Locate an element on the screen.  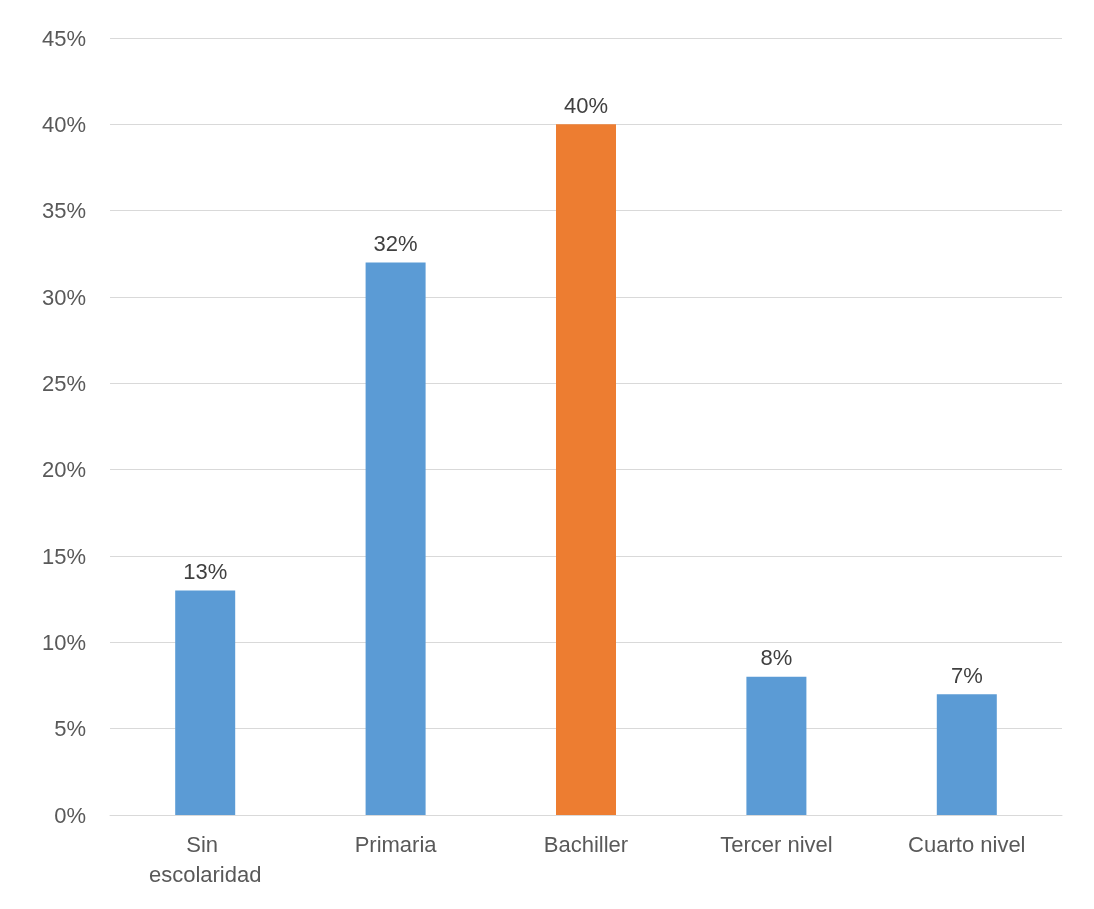
y-tick-label: 25% is located at coordinates (63, 383).